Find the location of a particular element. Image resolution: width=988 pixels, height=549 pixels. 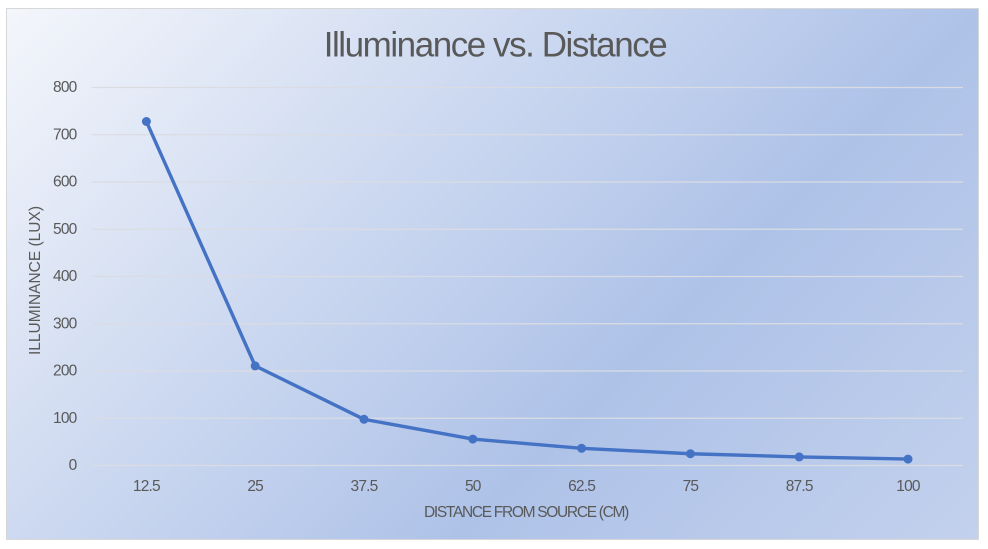

svg-text: 600 is located at coordinates (65, 182).